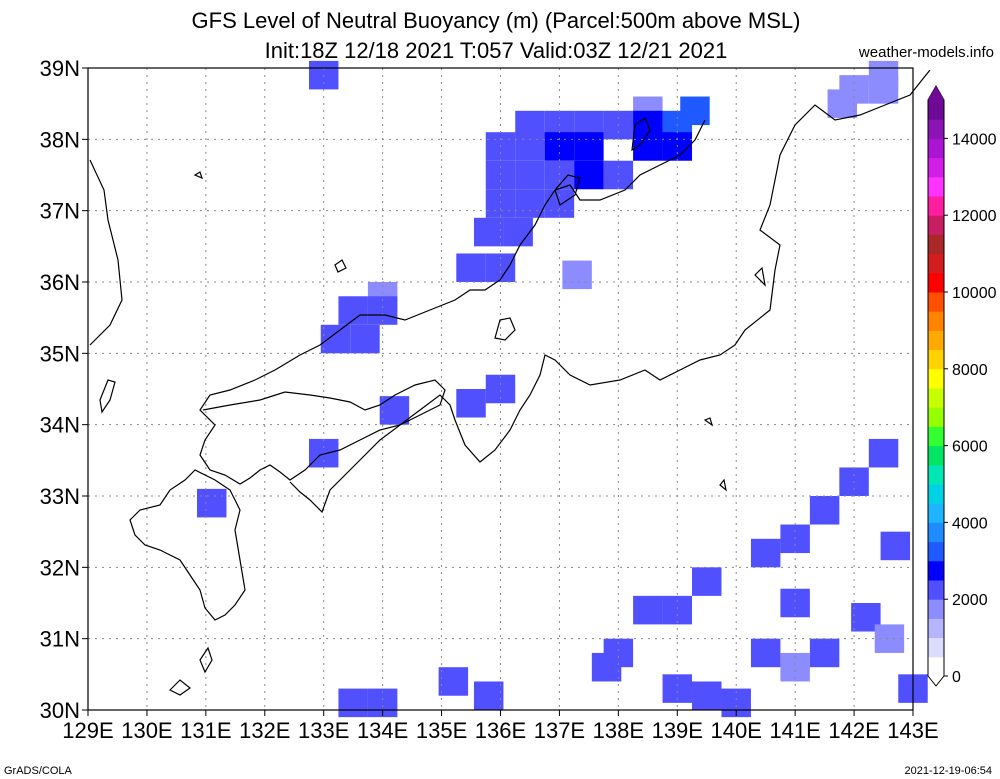 Image resolution: width=1000 pixels, height=779 pixels. What do you see at coordinates (205, 730) in the screenshot?
I see `x-tick-label: 131E` at bounding box center [205, 730].